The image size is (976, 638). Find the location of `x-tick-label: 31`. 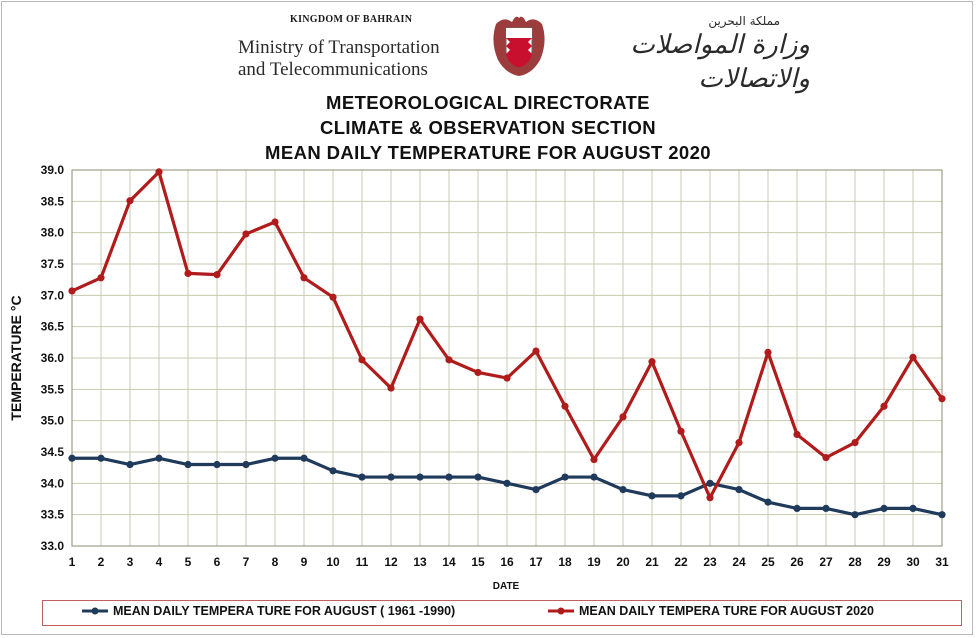

x-tick-label: 31 is located at coordinates (942, 562).